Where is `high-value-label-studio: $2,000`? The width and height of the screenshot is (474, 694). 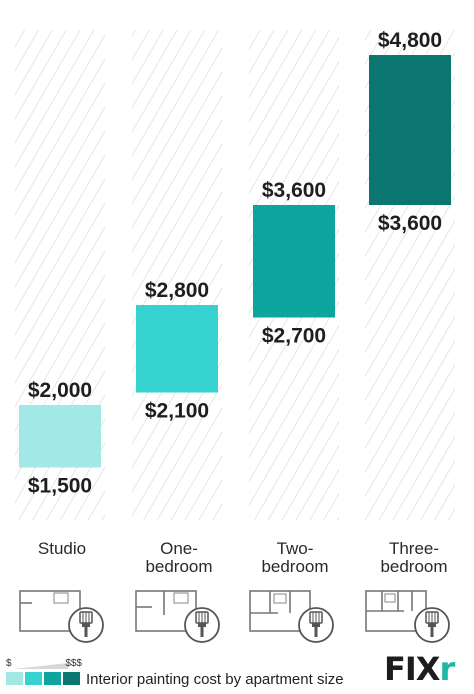
high-value-label-studio: $2,000 is located at coordinates (60, 390).